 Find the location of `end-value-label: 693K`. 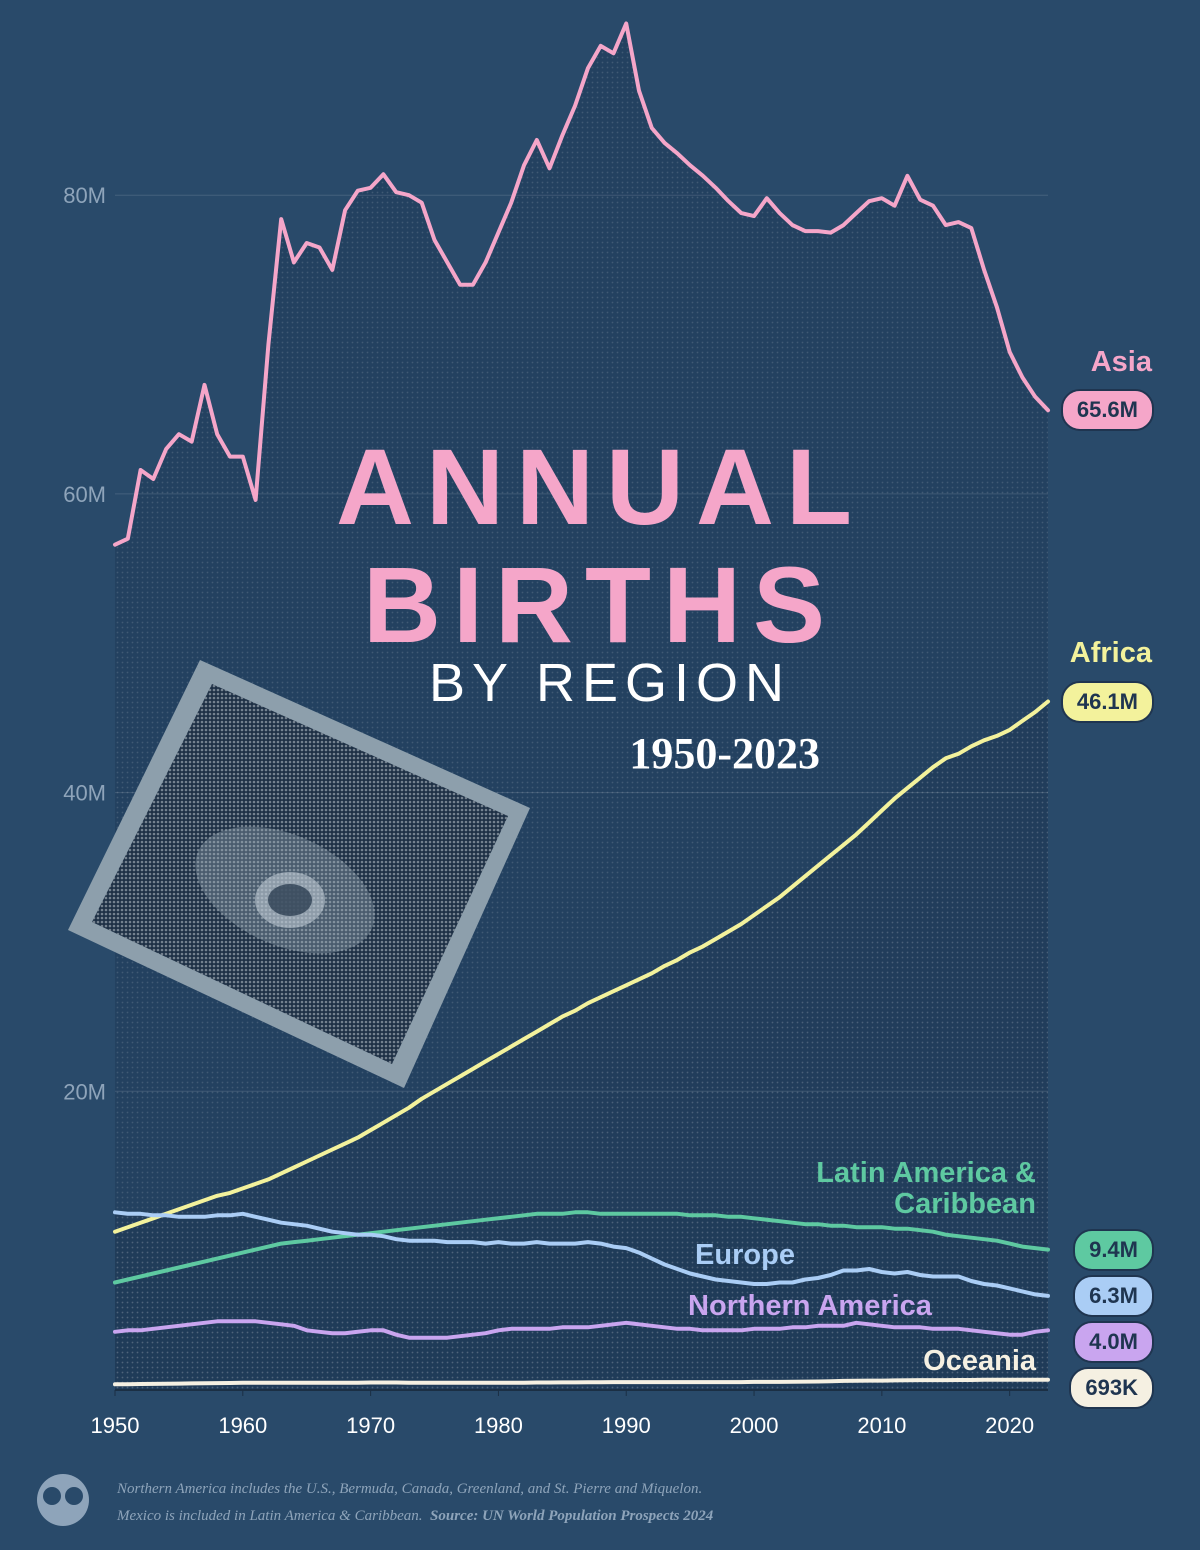

end-value-label: 693K is located at coordinates (1111, 1387).